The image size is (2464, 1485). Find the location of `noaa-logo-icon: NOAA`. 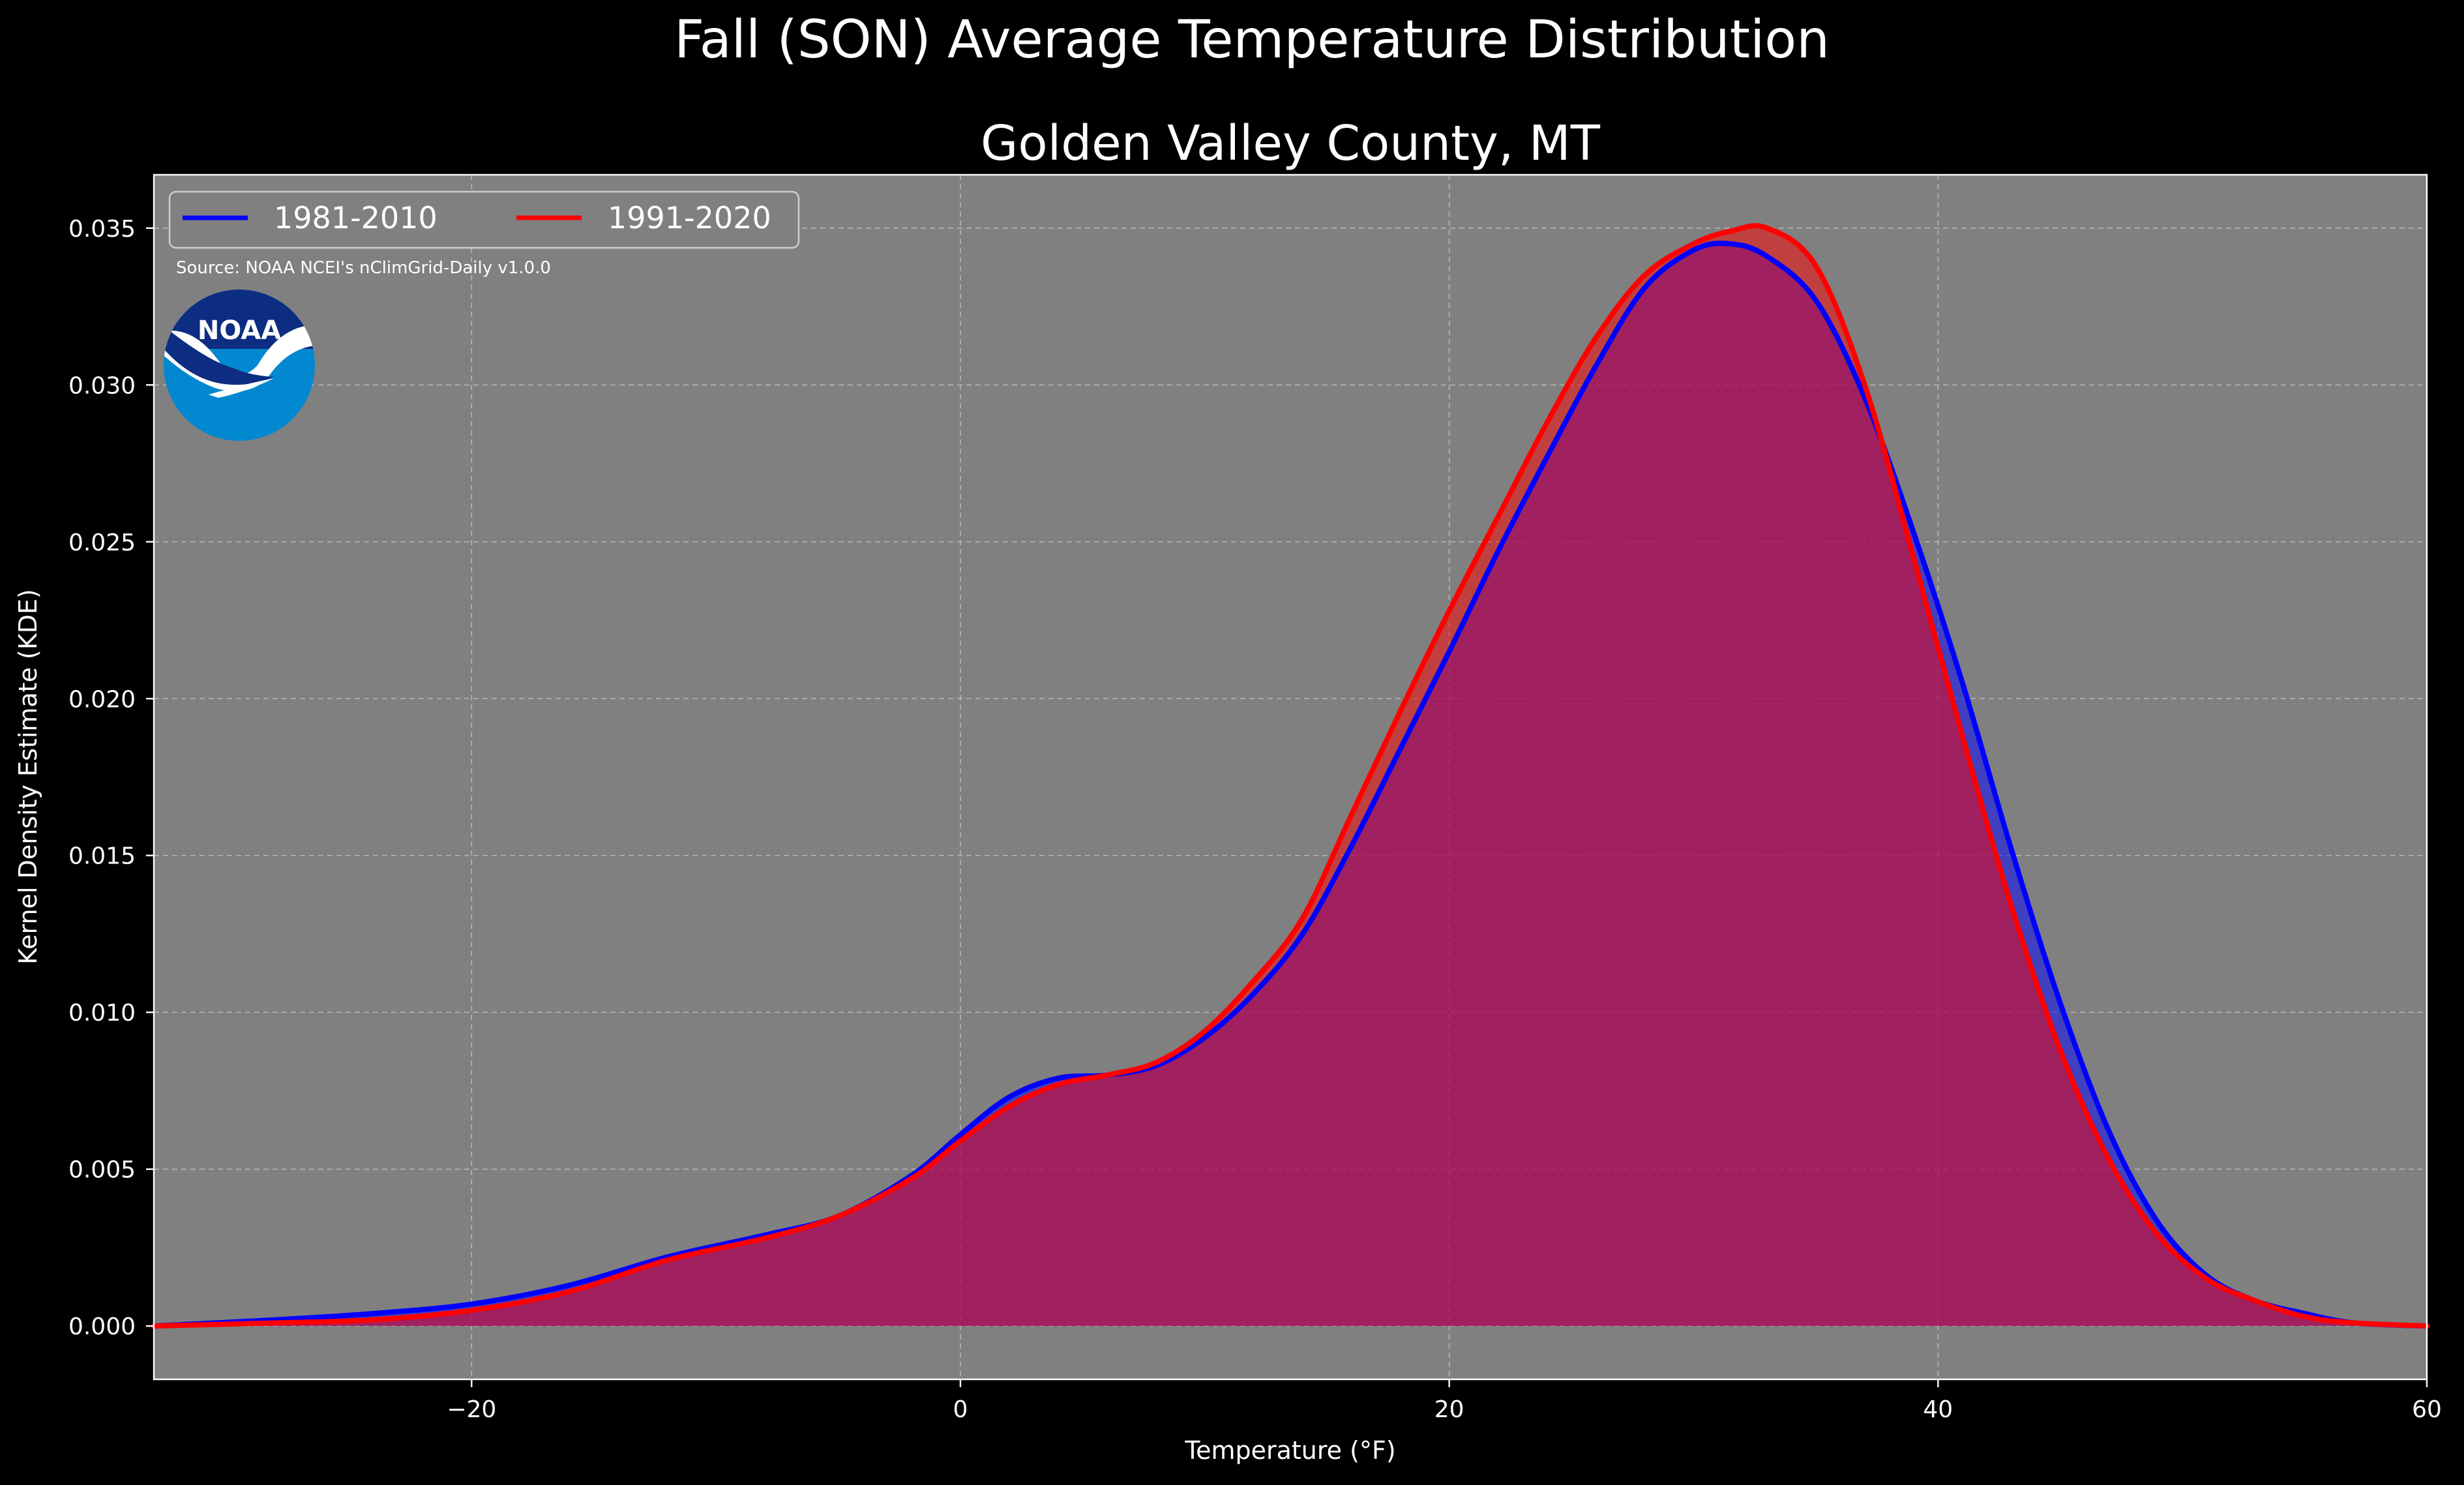

noaa-logo-icon: NOAA is located at coordinates (239, 366).